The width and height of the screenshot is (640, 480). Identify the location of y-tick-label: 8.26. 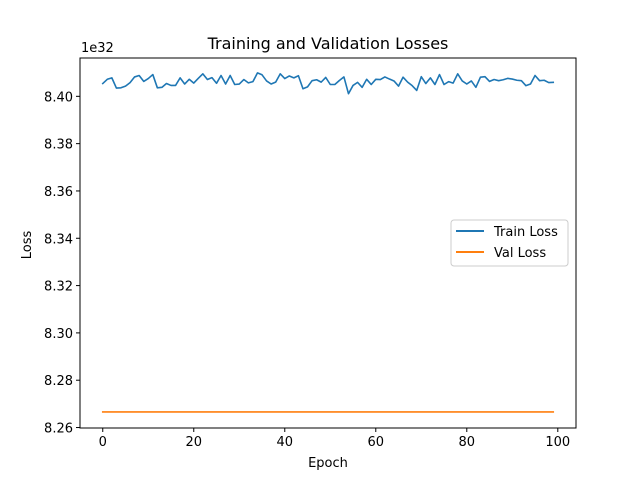
(58, 429).